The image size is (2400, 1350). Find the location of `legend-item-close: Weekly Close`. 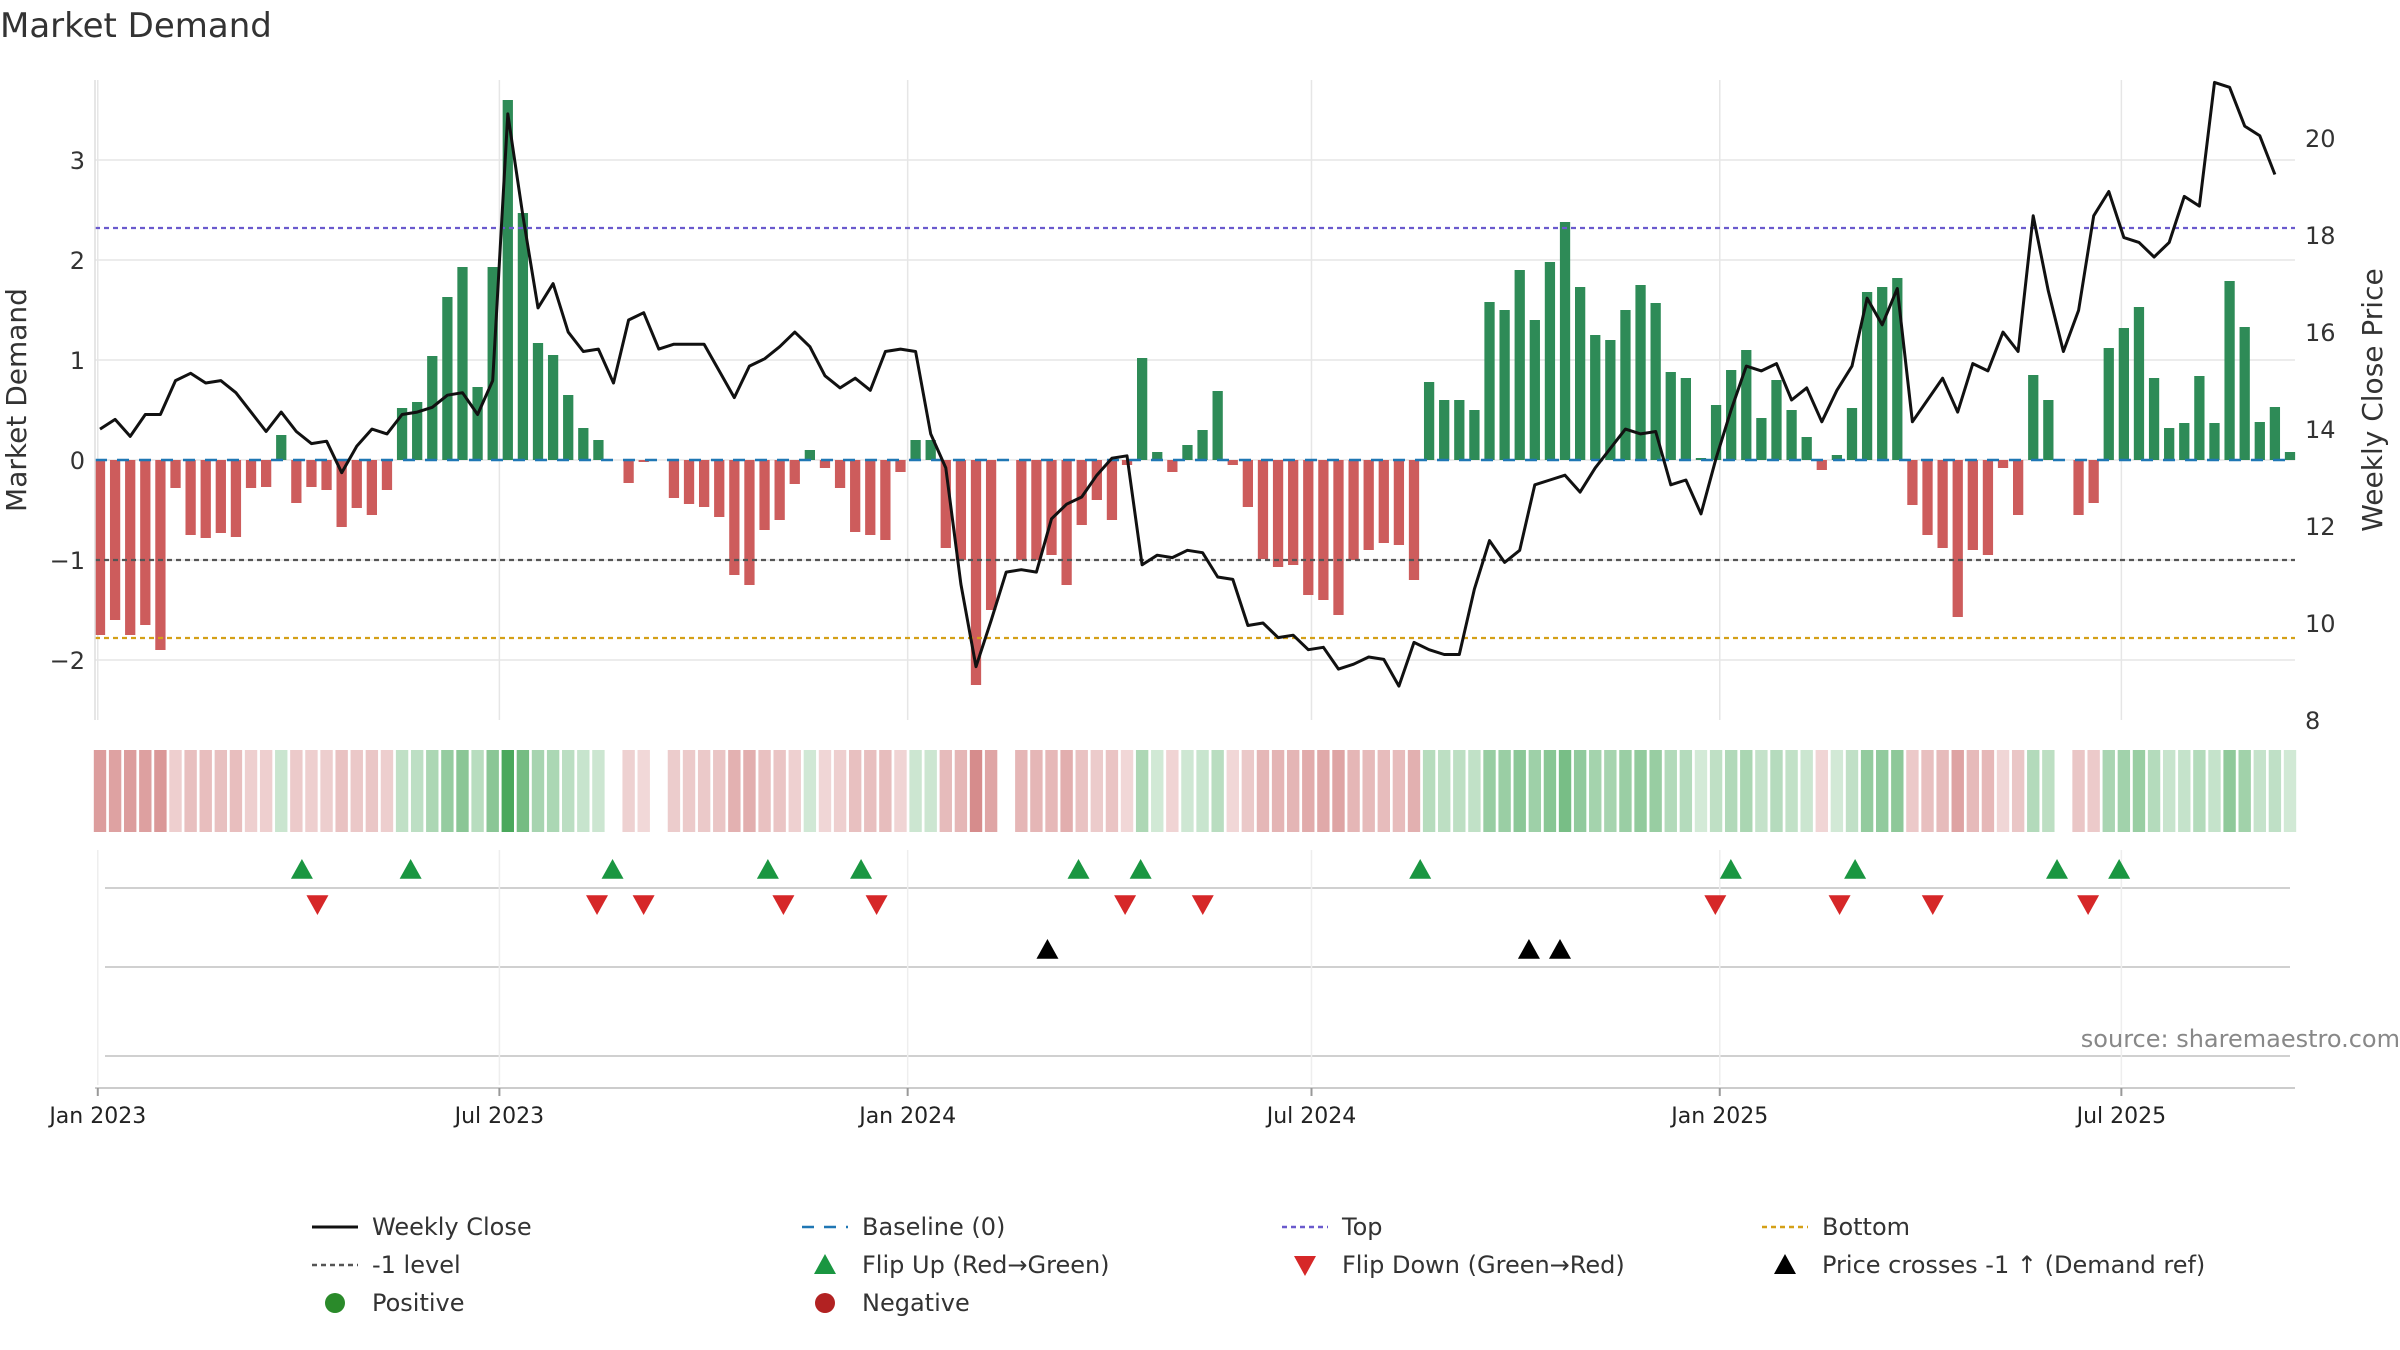

legend-item-close: Weekly Close is located at coordinates (416, 1227).